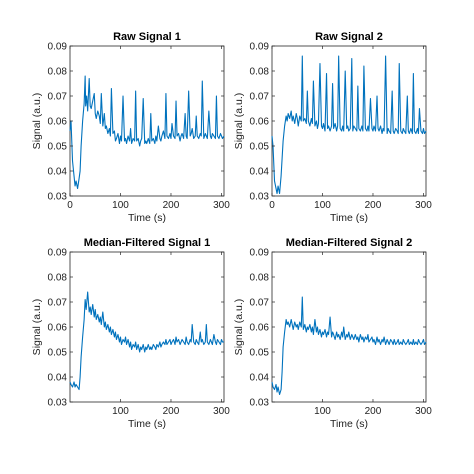 The width and height of the screenshot is (474, 474). Describe the element at coordinates (58, 328) in the screenshot. I see `median-filtered-signal-1-ytick-label: 0.06` at that location.